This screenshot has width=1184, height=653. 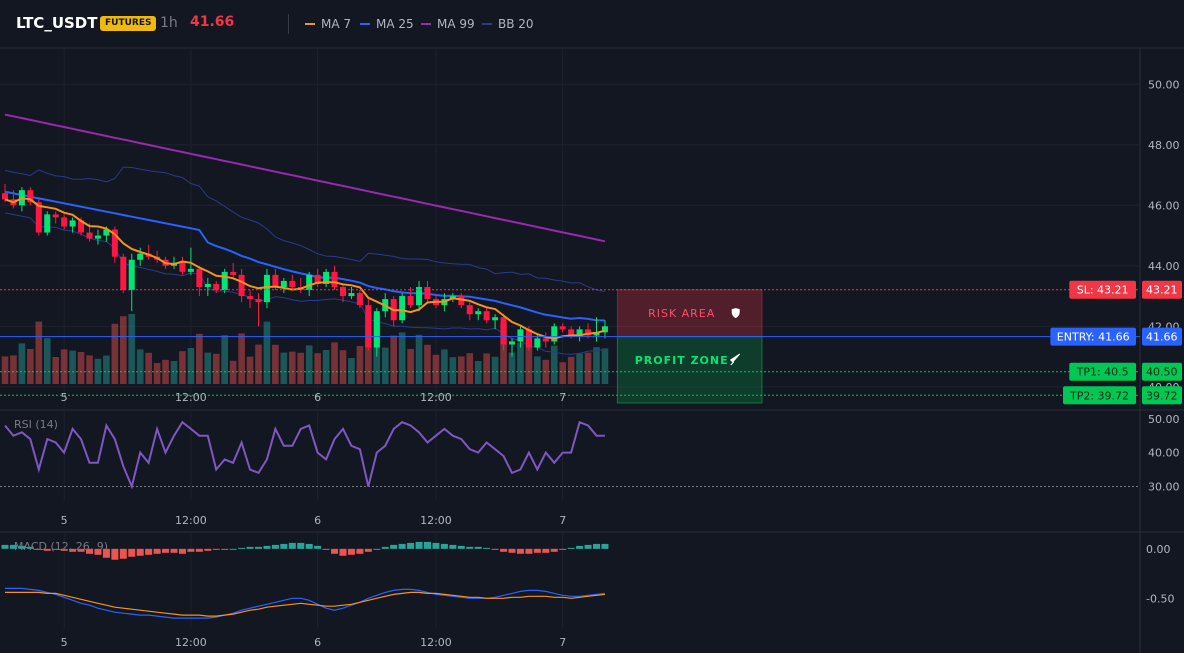 What do you see at coordinates (1093, 336) in the screenshot?
I see `entry-level-tag` at bounding box center [1093, 336].